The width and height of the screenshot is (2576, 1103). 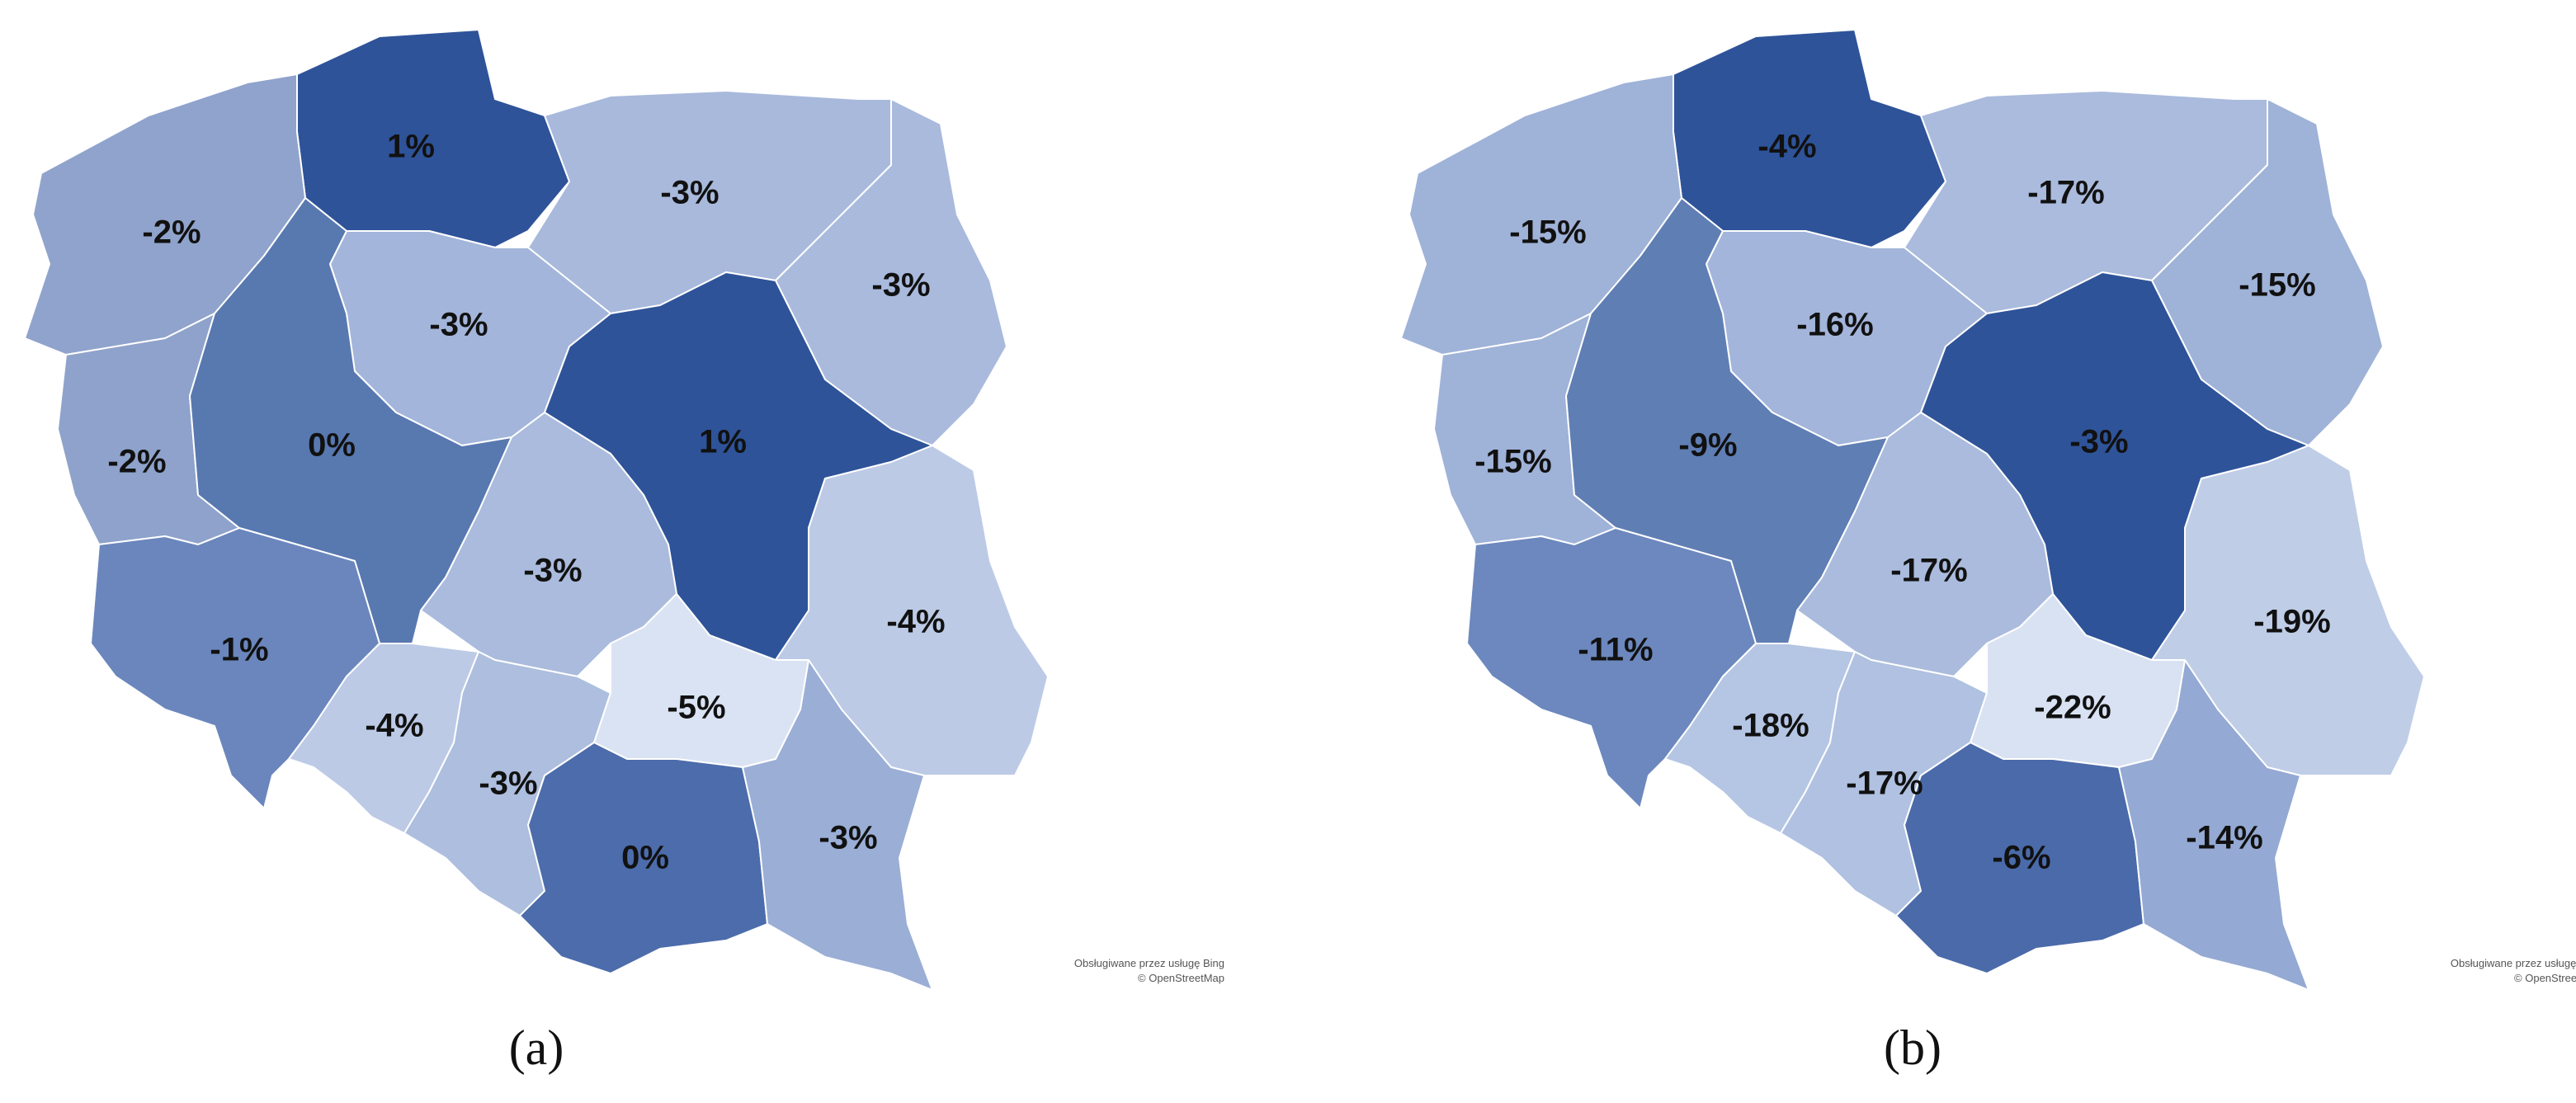 I want to click on region-label: -19%, so click(x=2291, y=622).